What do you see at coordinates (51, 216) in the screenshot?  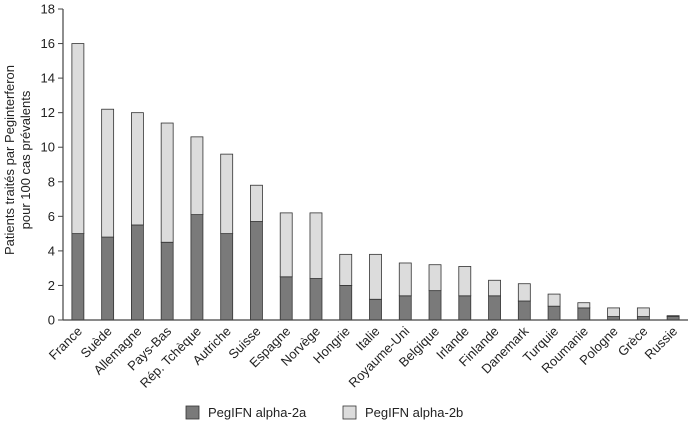 I see `y-tick-label: 6` at bounding box center [51, 216].